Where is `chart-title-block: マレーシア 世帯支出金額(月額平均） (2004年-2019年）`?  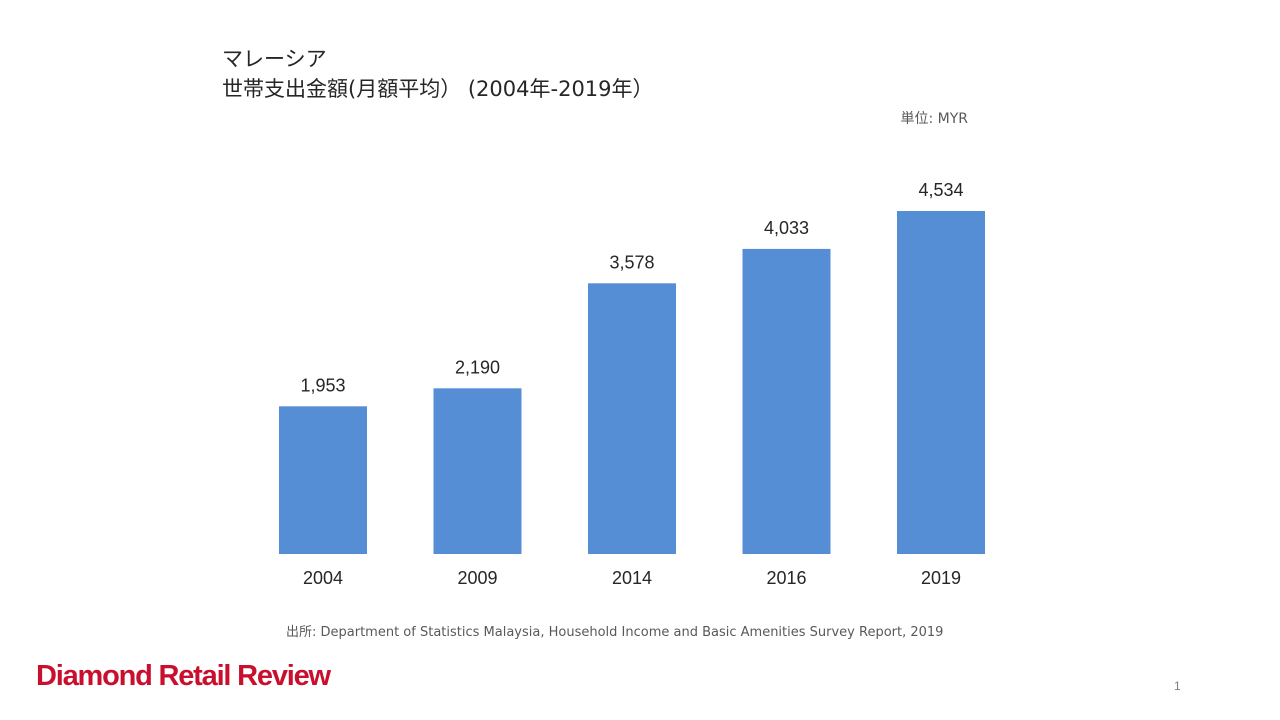
chart-title-block: マレーシア 世帯支出金額(月額平均） (2004年-2019年） is located at coordinates (438, 74).